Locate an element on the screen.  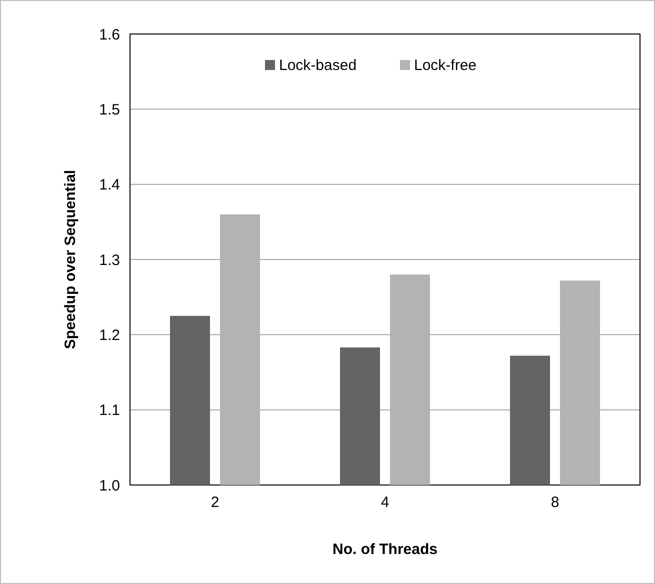
y-tick-label: 1.1 is located at coordinates (109, 411).